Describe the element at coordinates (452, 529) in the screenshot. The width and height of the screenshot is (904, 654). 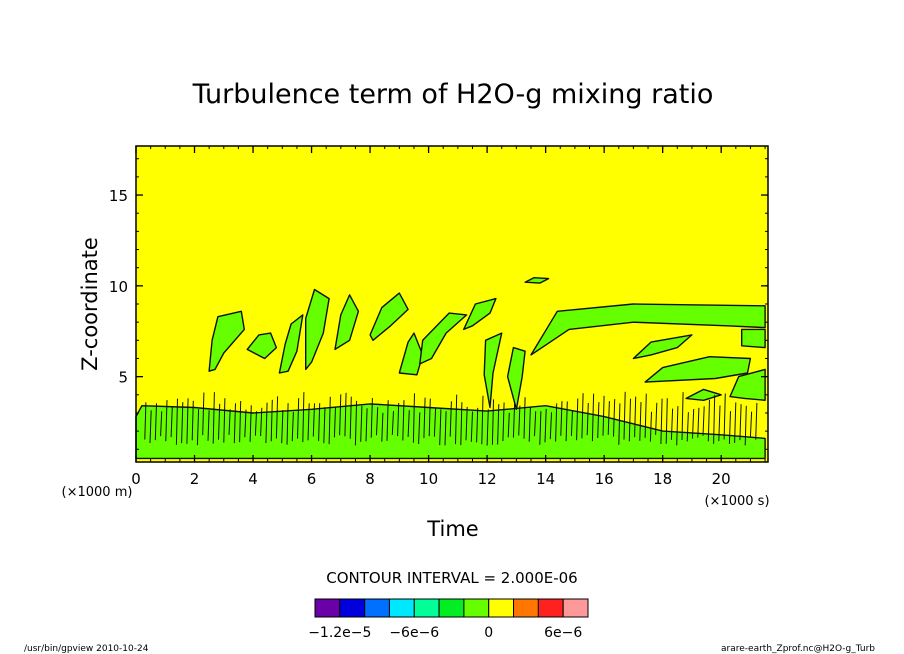
I see `x-axis-label: Time` at that location.